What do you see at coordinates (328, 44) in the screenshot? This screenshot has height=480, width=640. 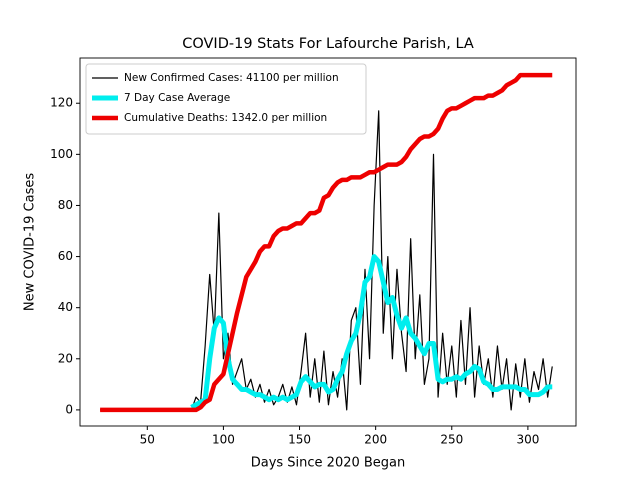 I see `chart-title: COVID-19 Stats For Lafourche Parish, LA` at bounding box center [328, 44].